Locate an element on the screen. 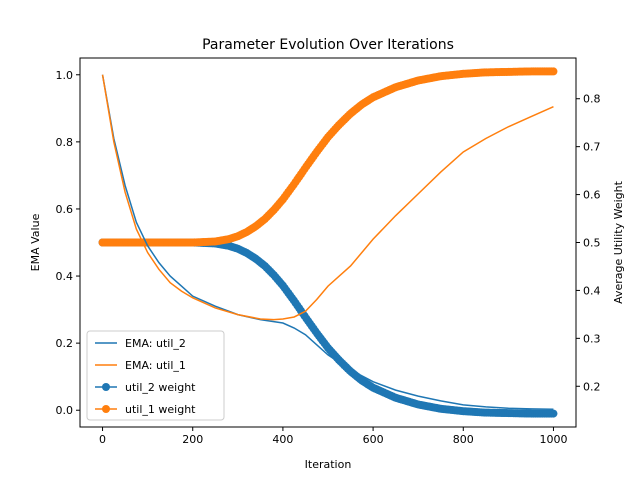  legend-label-ema-util-2: EMA: util_2 is located at coordinates (155, 343).